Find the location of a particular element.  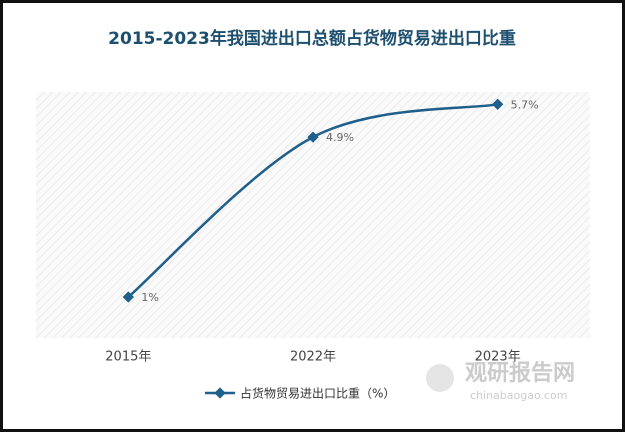

watermark: 观研报告网 chinabaogao.com is located at coordinates (500, 381).